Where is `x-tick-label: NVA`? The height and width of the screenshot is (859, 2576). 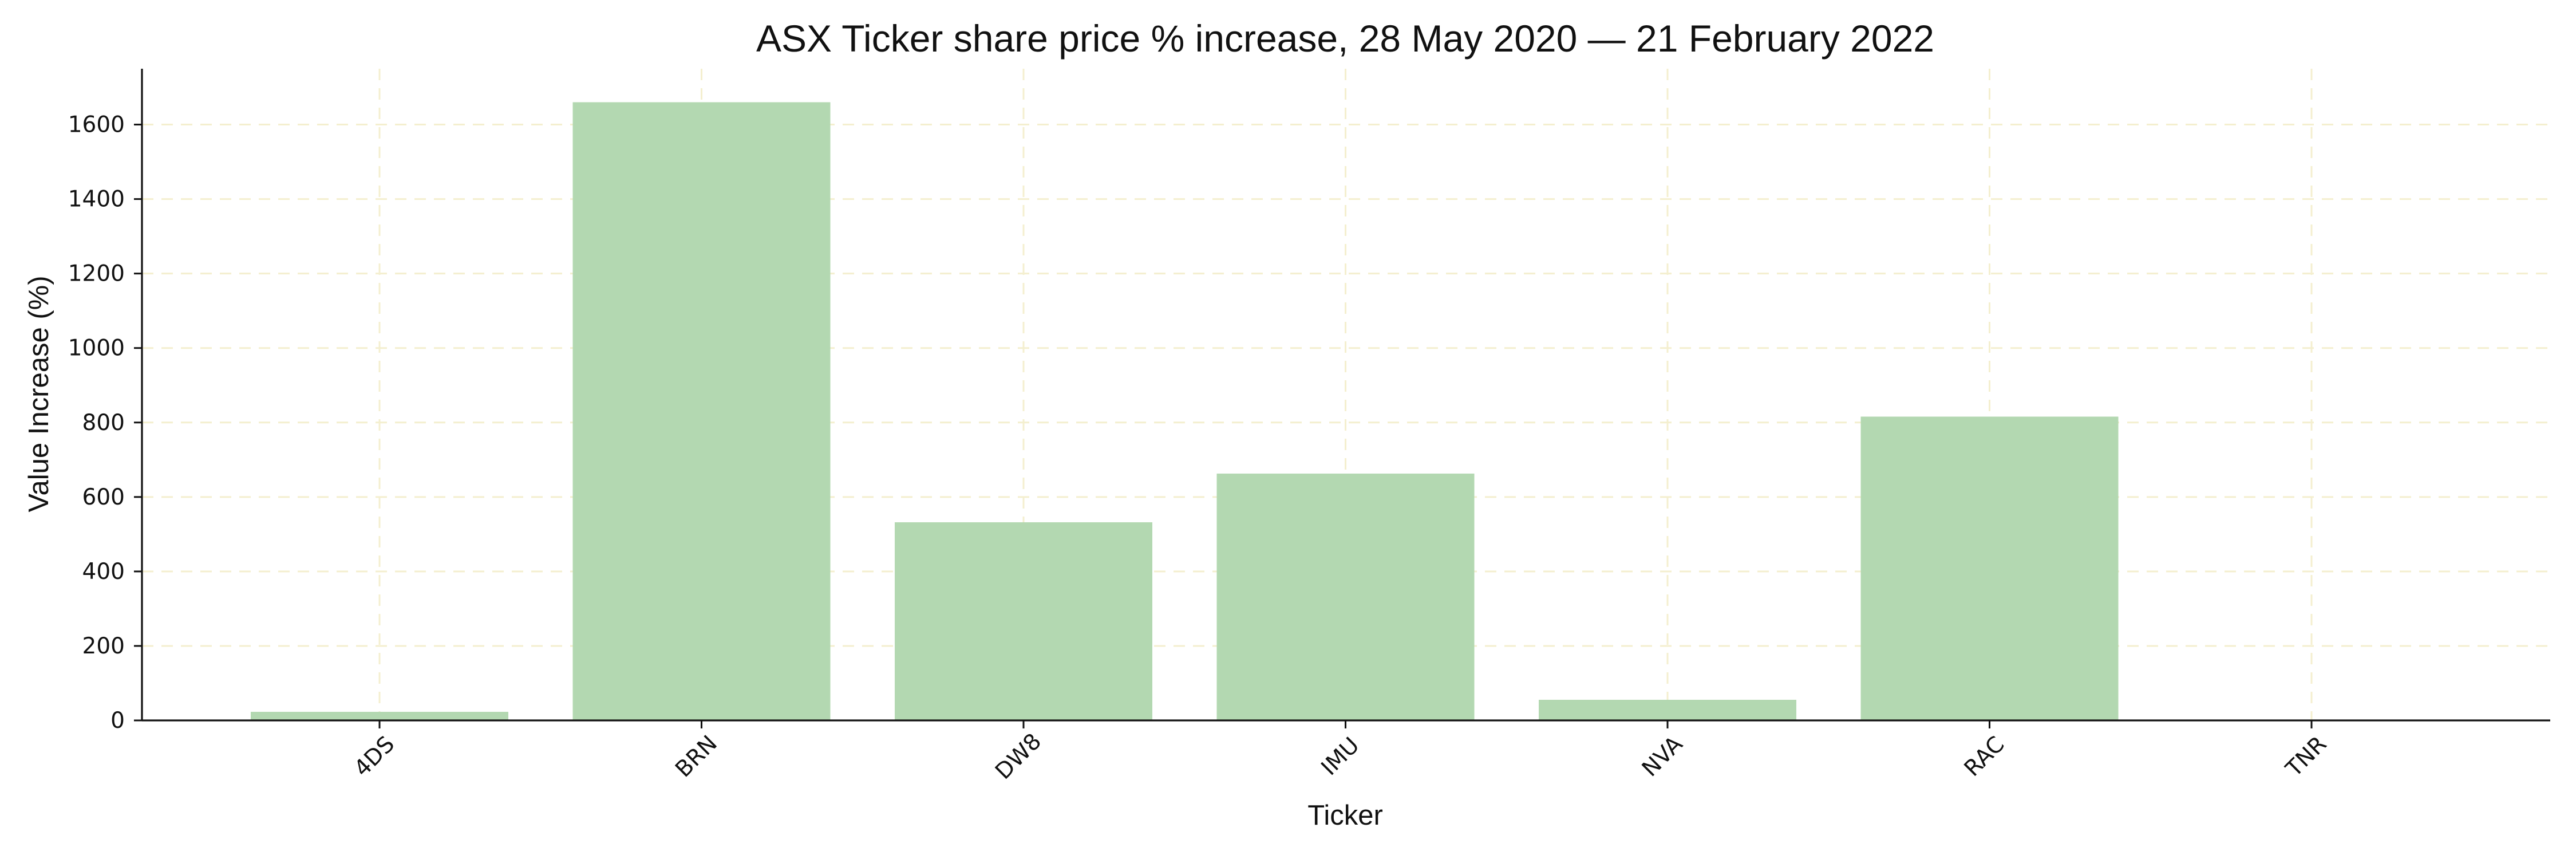
x-tick-label: NVA is located at coordinates (1662, 756).